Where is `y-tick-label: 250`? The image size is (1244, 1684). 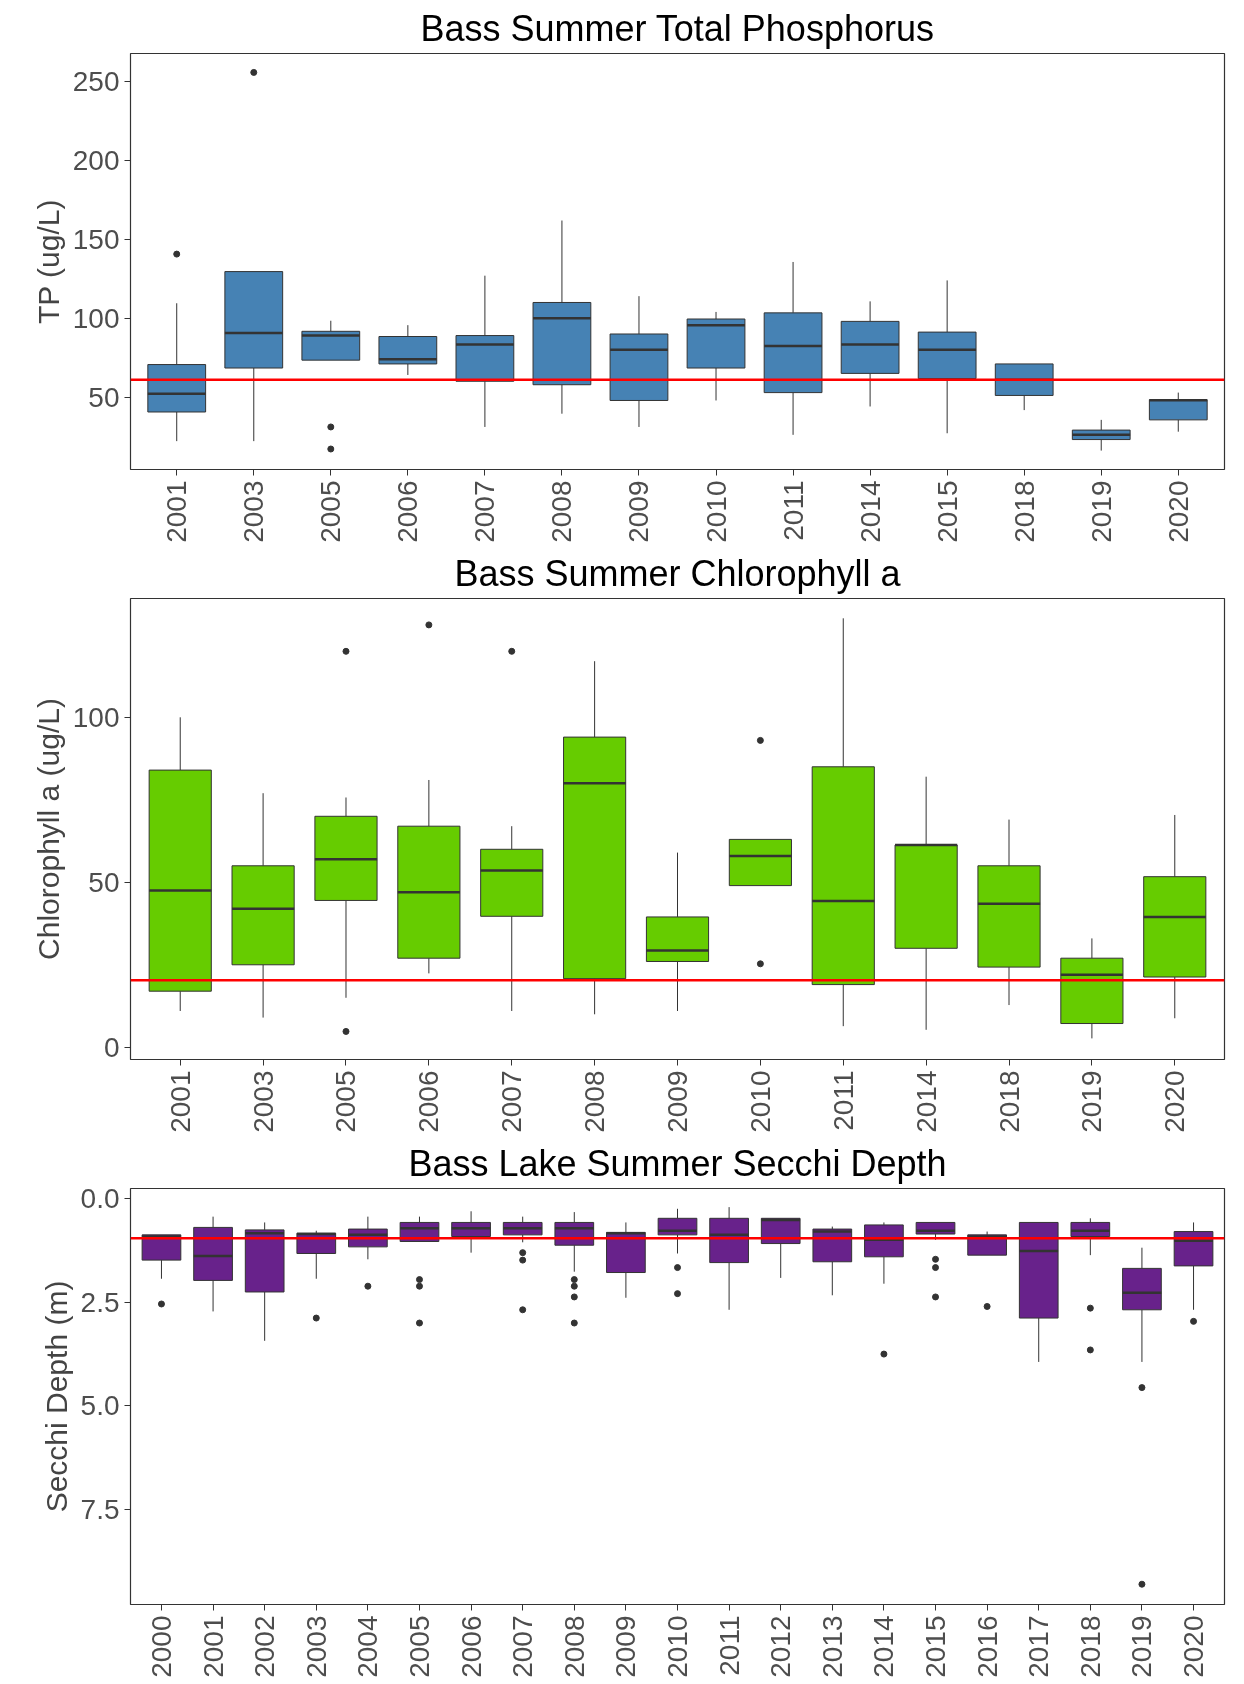
y-tick-label: 250 is located at coordinates (96, 82).